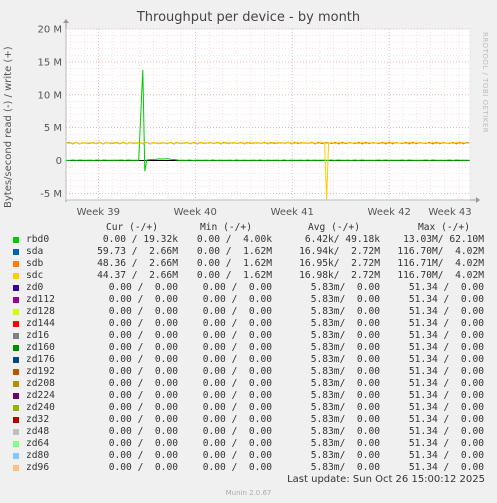  What do you see at coordinates (339, 251) in the screenshot?
I see `legend-avg-value: 16.94k/ 2.72M` at bounding box center [339, 251].